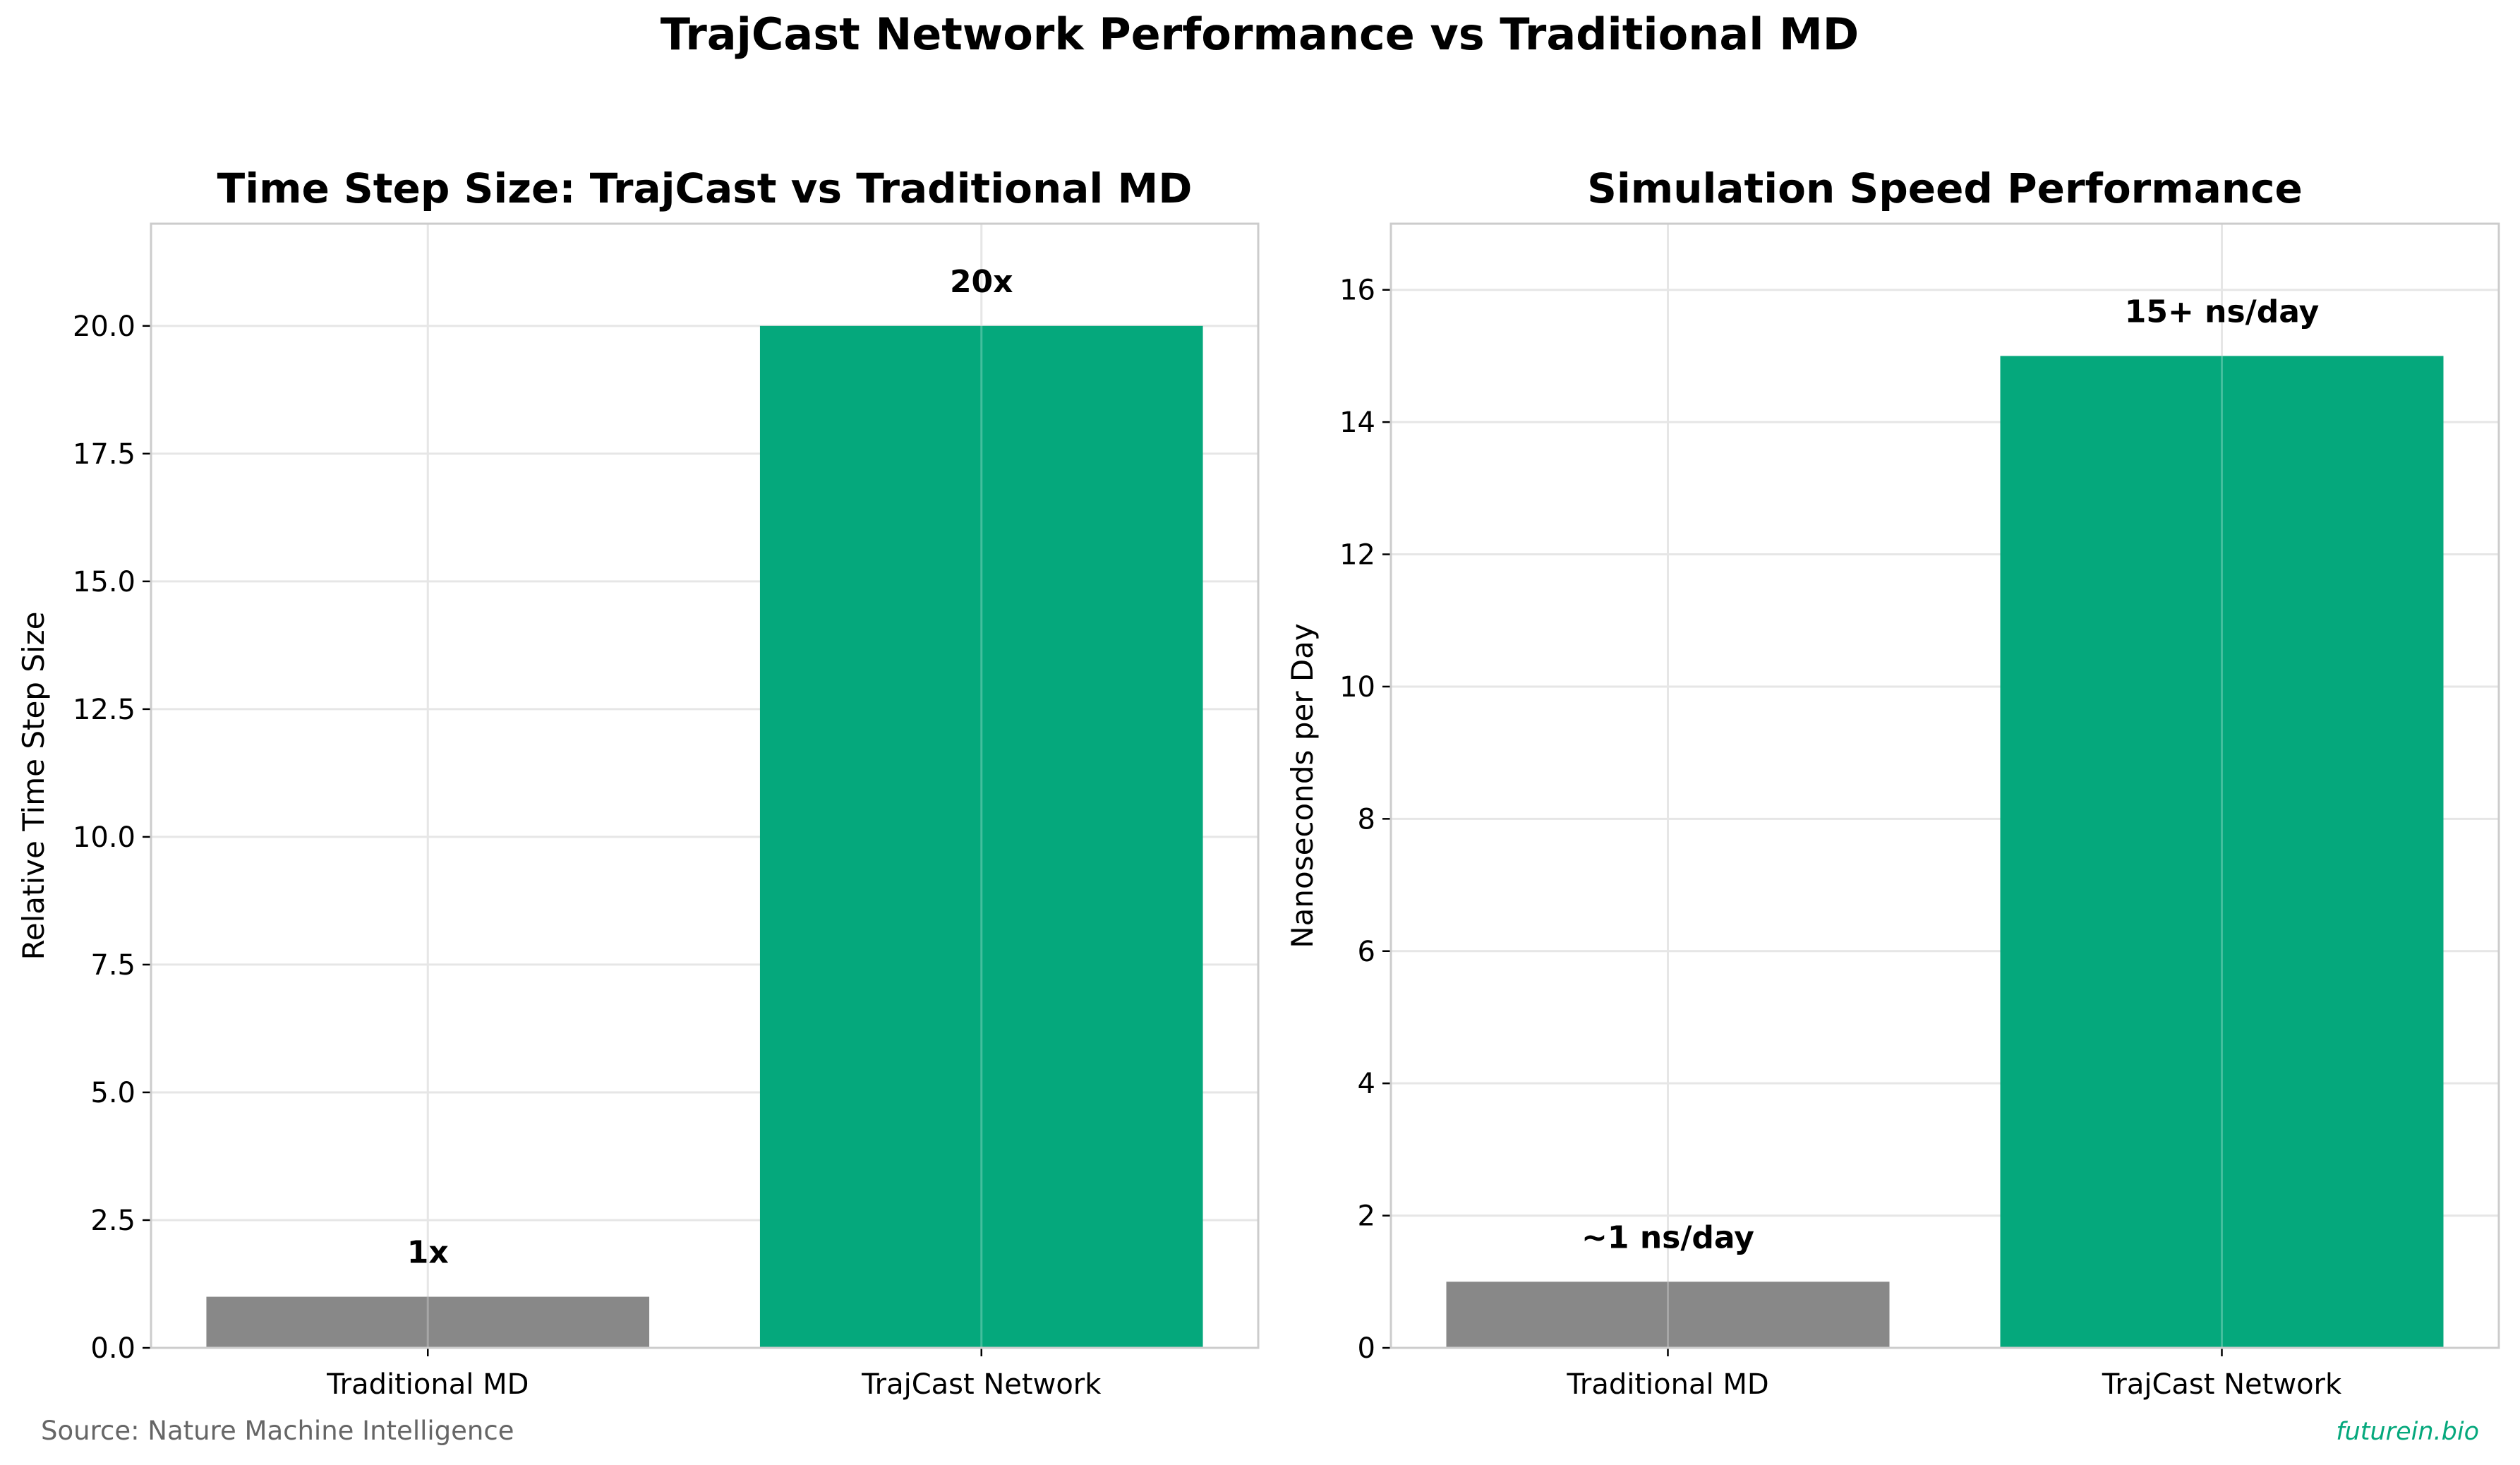  Describe the element at coordinates (278, 1431) in the screenshot. I see `source-note: Source: Nature Machine Intelligence` at that location.